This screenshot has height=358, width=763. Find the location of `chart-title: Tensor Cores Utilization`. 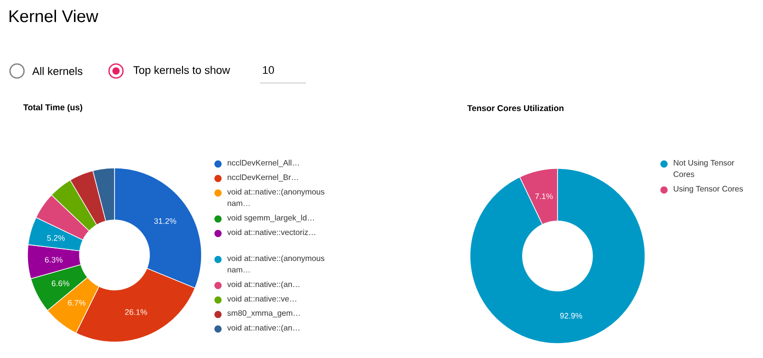

chart-title: Tensor Cores Utilization is located at coordinates (515, 108).